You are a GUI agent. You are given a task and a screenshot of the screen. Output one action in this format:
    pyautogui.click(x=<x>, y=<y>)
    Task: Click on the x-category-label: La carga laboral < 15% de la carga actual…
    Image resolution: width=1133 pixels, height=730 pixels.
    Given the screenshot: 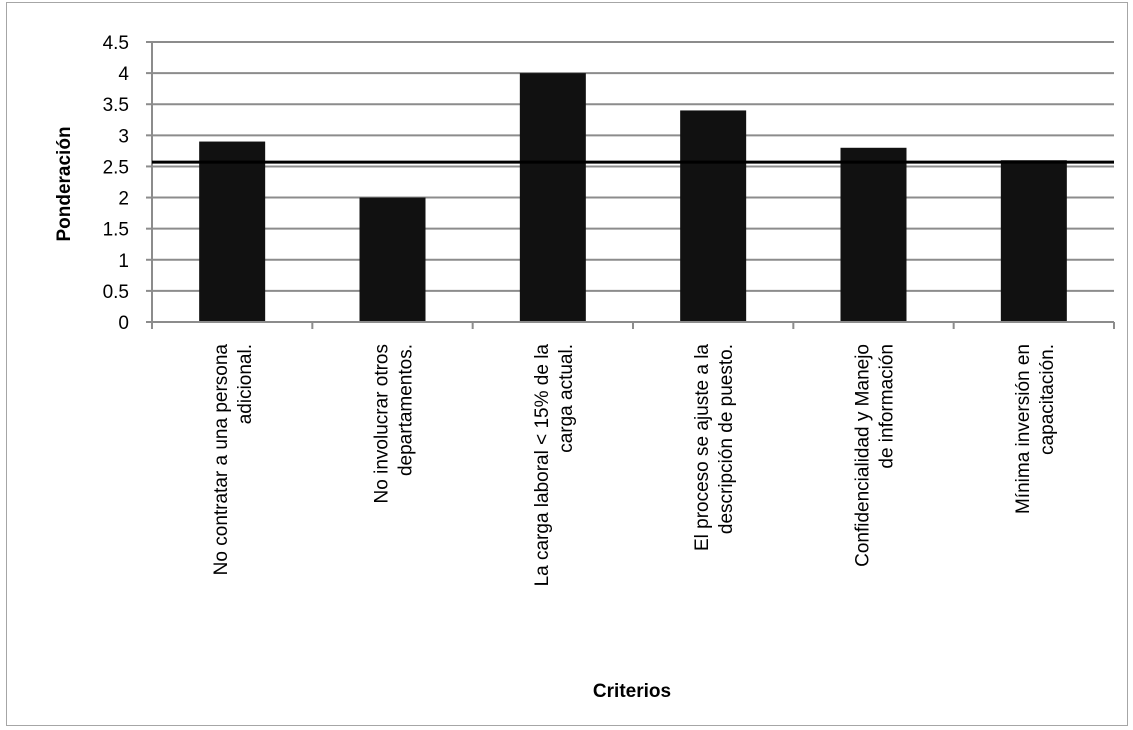 What is the action you would take?
    pyautogui.click(x=554, y=465)
    